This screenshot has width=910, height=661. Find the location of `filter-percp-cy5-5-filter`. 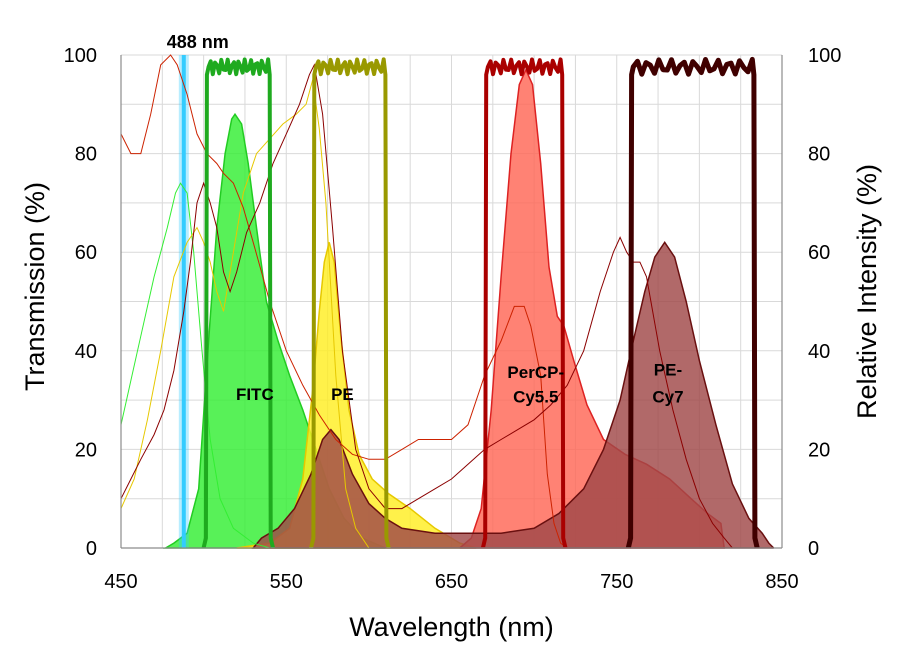

filter-percp-cy5-5-filter is located at coordinates (524, 303).